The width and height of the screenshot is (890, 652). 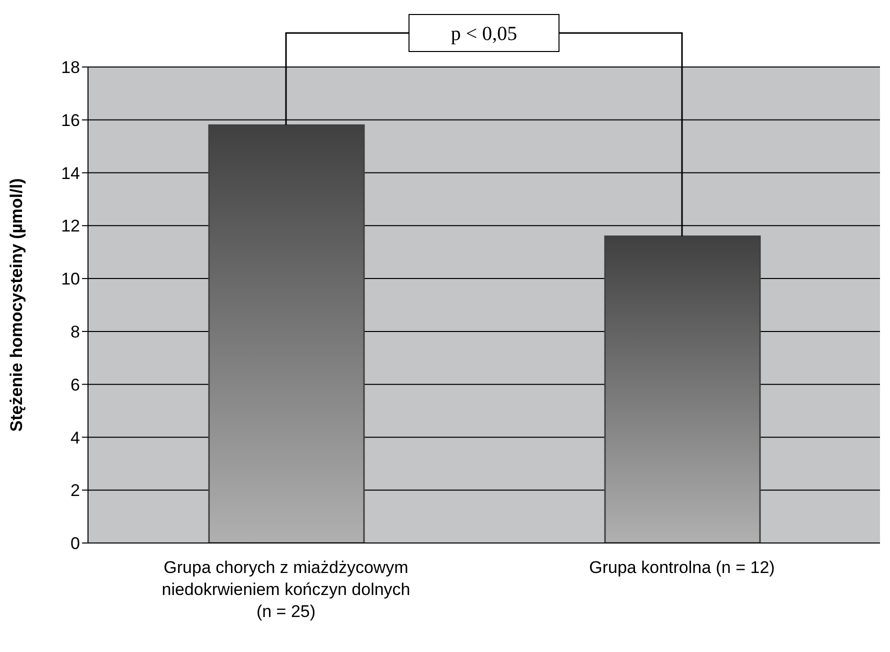 I want to click on x-tick-label: Grupa chorych z miażdżycowym niedokrwieniem kończyn dolnych (n = 25), so click(x=286, y=589).